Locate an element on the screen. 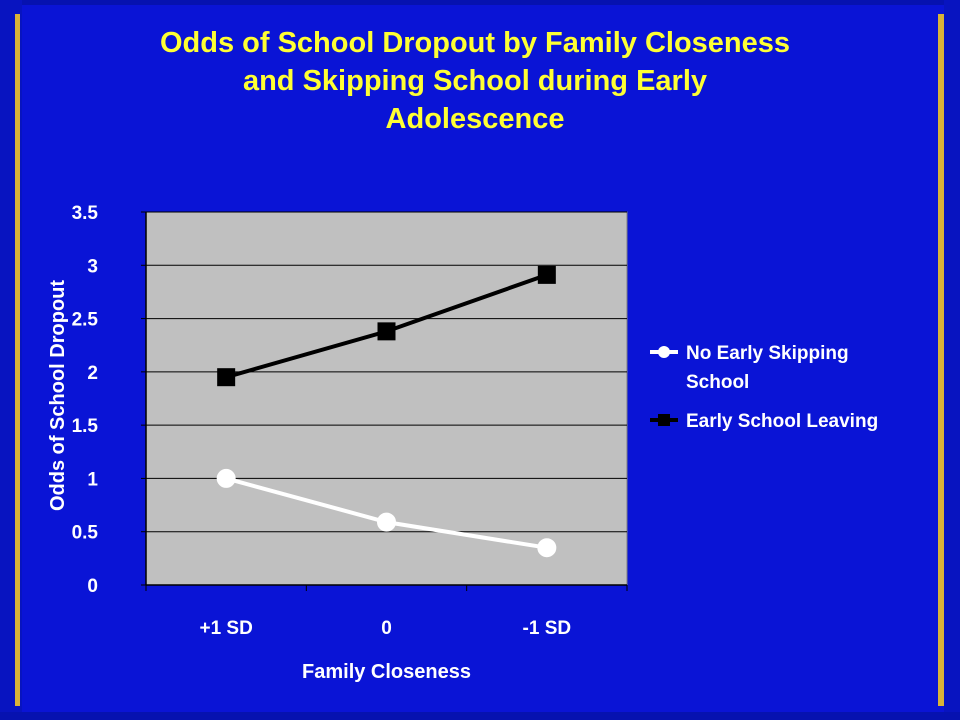  x-tick-label: 0 is located at coordinates (386, 628).